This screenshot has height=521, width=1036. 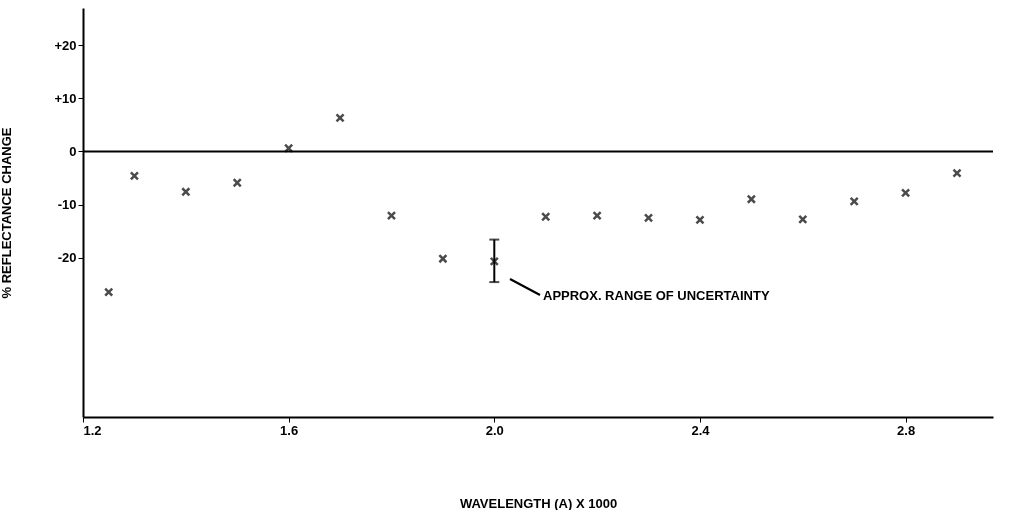 I want to click on x-tick-label: 2.0, so click(x=494, y=430).